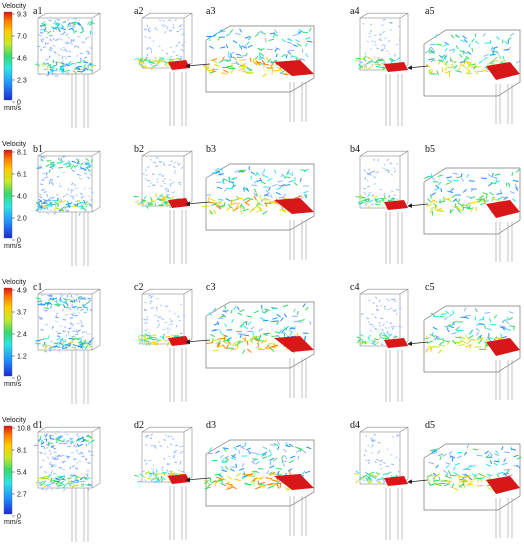  I want to click on panel-label: b5, so click(430, 149).